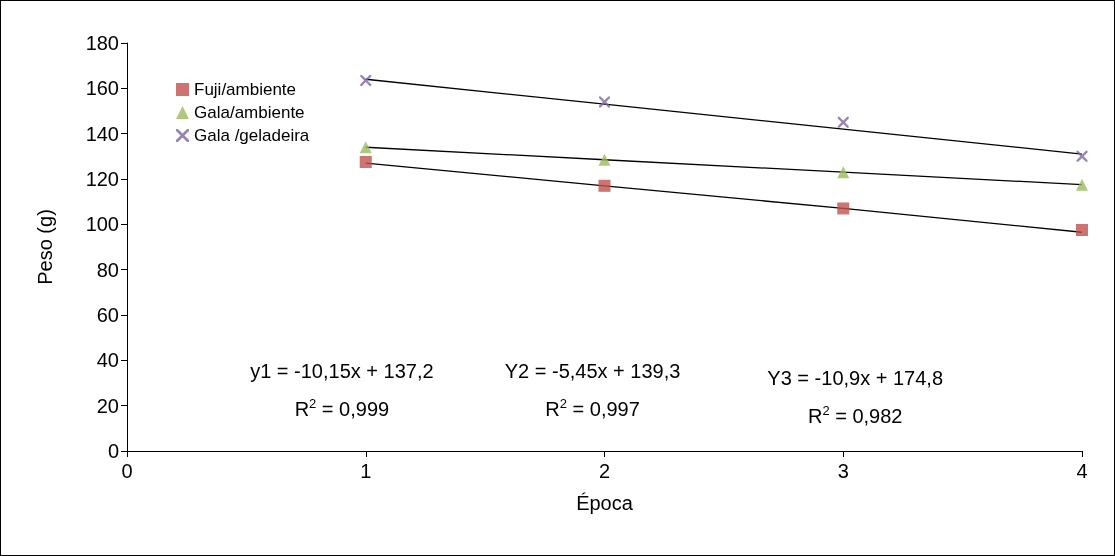 This screenshot has height=556, width=1115. I want to click on annotation: y1 = -10,15x + 137,2, so click(342, 371).